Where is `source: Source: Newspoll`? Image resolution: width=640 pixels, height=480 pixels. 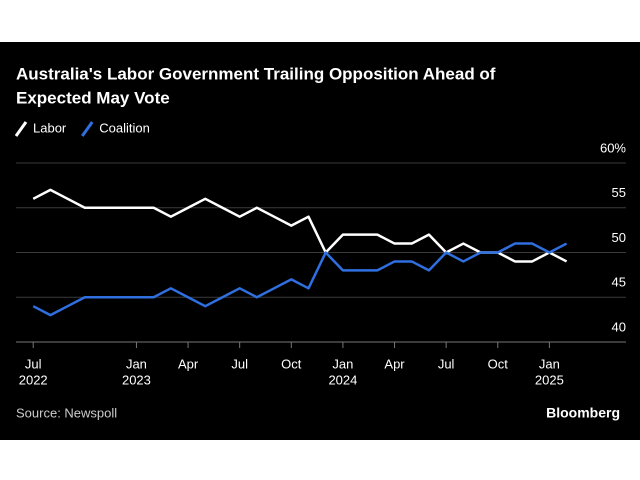 source: Source: Newspoll is located at coordinates (66, 412).